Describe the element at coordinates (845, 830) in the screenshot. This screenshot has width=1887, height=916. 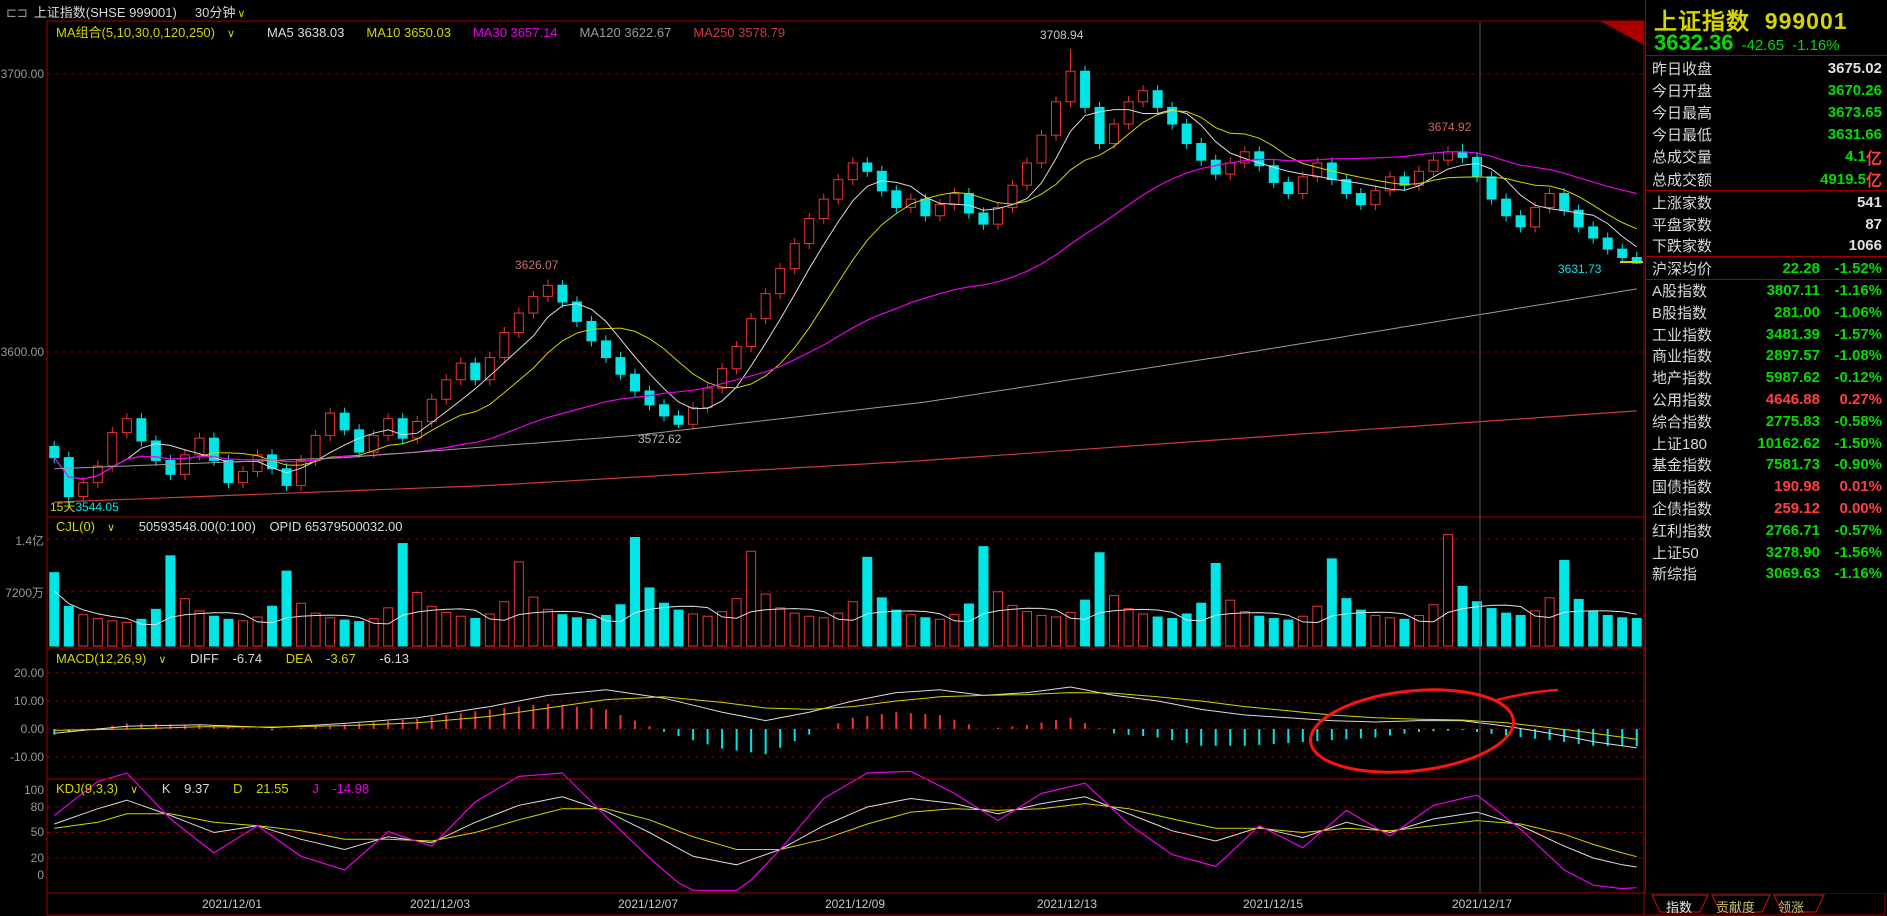
I see `kdj-layer` at that location.